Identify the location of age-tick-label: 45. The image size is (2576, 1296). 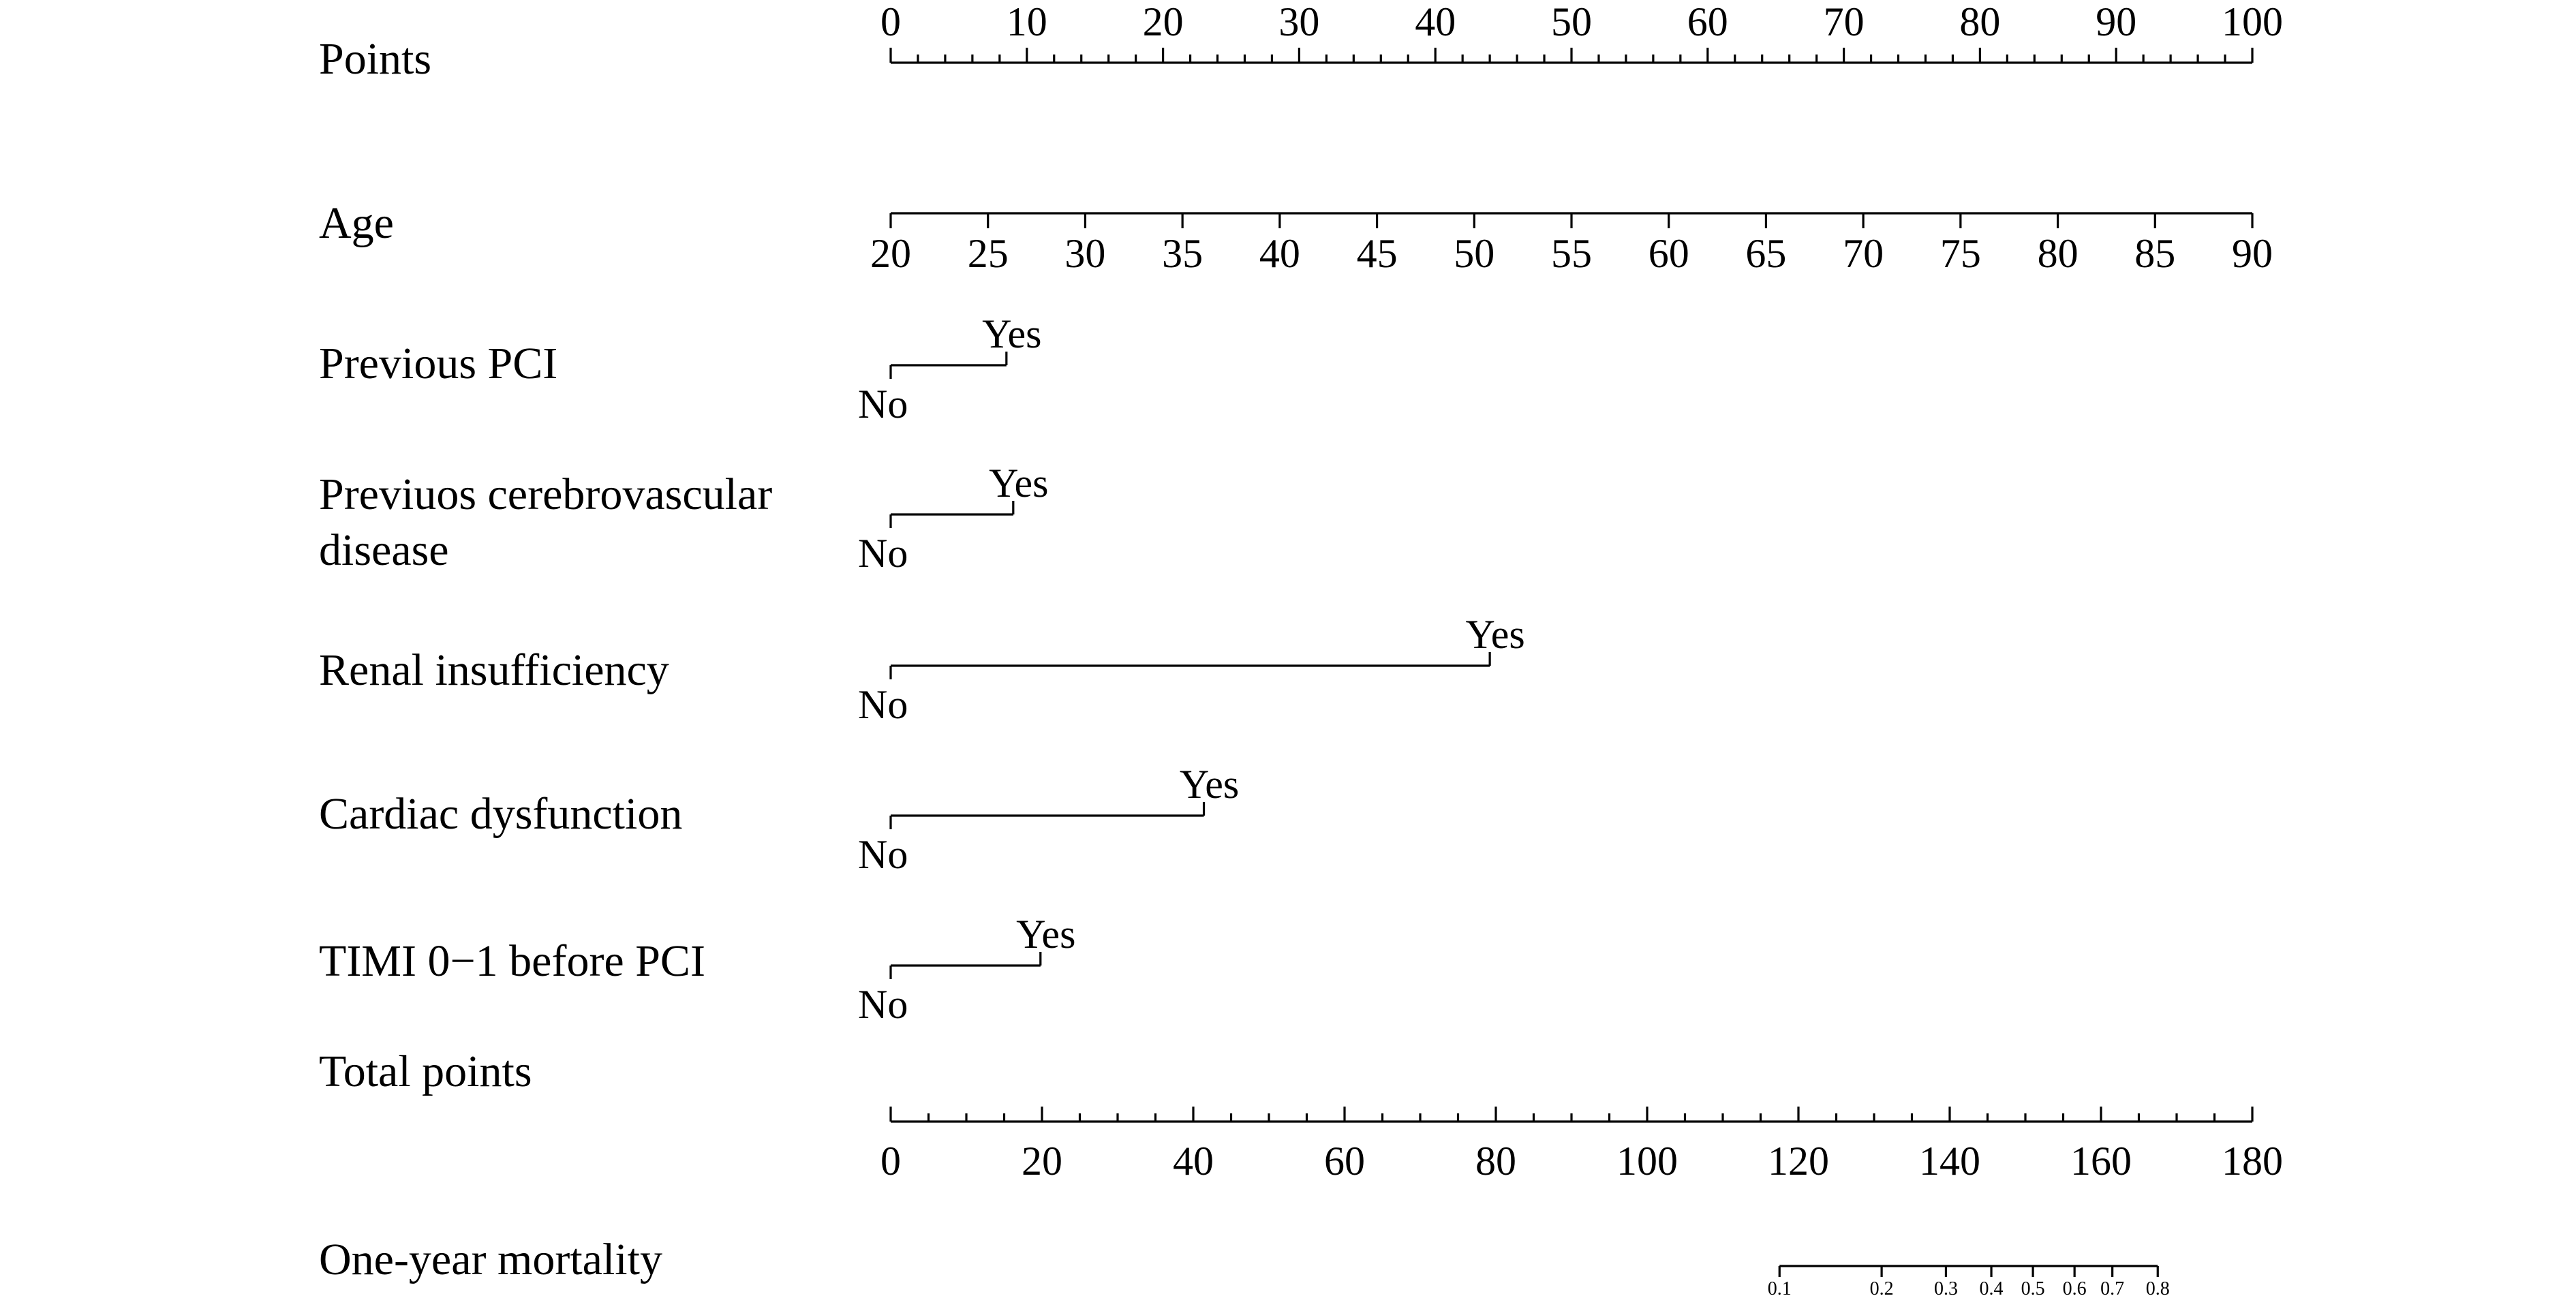
(1377, 253).